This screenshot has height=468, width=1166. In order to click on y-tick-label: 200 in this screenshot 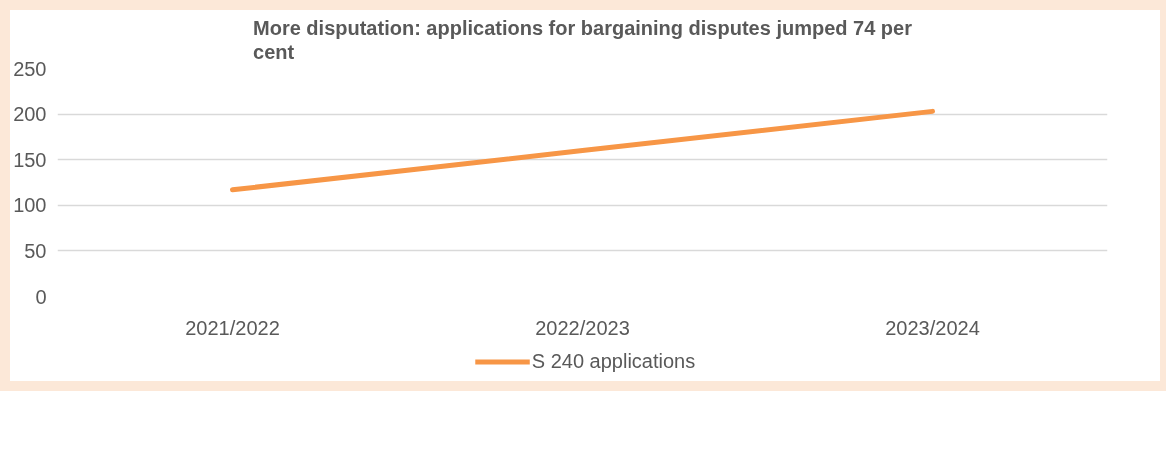, I will do `click(30, 114)`.